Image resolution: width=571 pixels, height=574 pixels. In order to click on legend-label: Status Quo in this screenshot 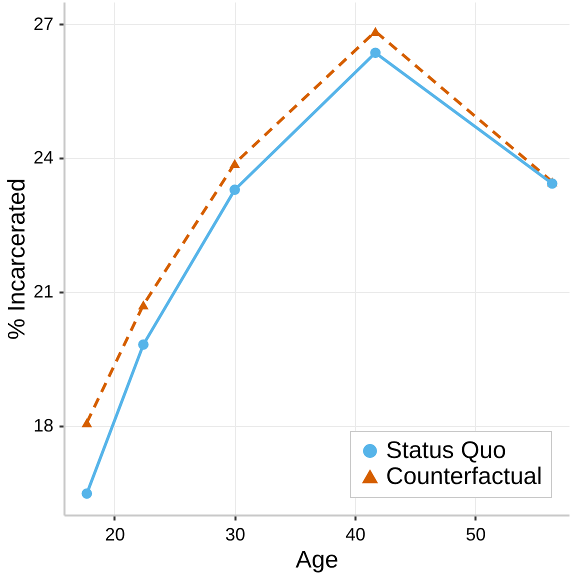, I will do `click(446, 450)`.